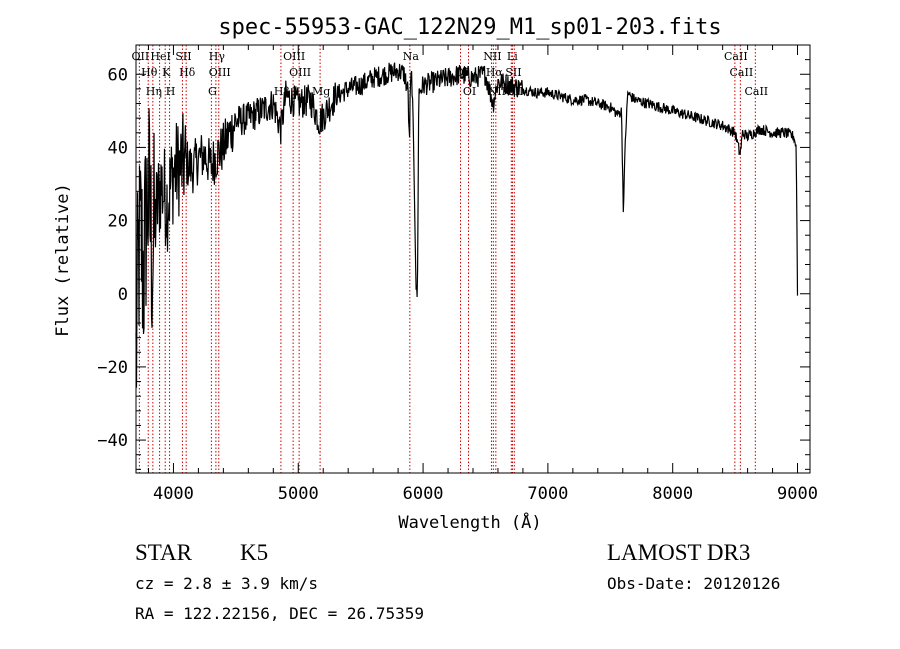 The width and height of the screenshot is (900, 649). I want to click on y-tick-label: 20, so click(118, 222).